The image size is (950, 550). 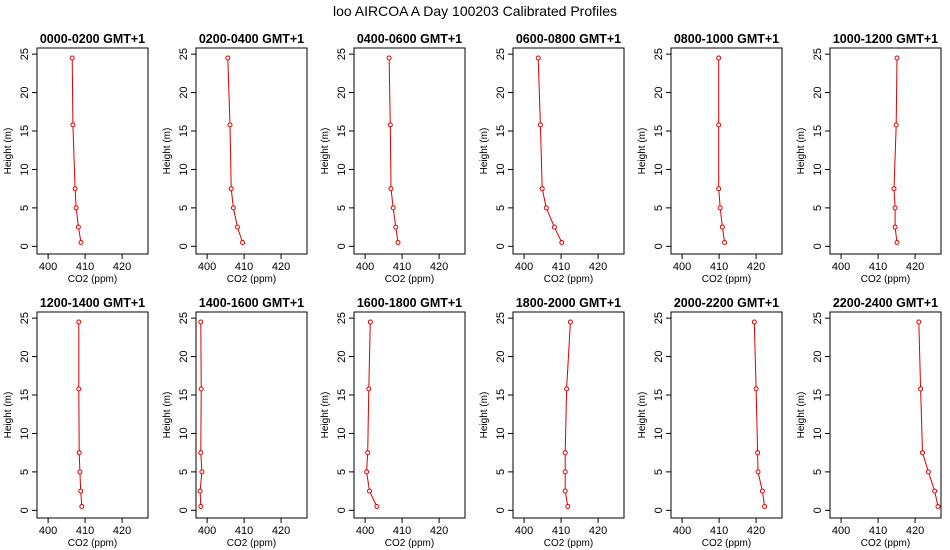 What do you see at coordinates (251, 303) in the screenshot?
I see `panel-title: 1400-1600 GMT+1` at bounding box center [251, 303].